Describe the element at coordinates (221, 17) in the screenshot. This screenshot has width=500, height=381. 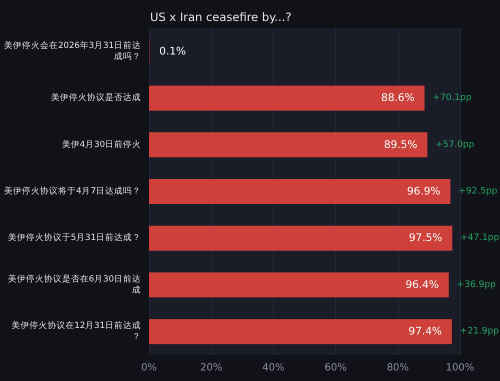
I see `chart-title: US x Iran ceasefire by...?` at that location.